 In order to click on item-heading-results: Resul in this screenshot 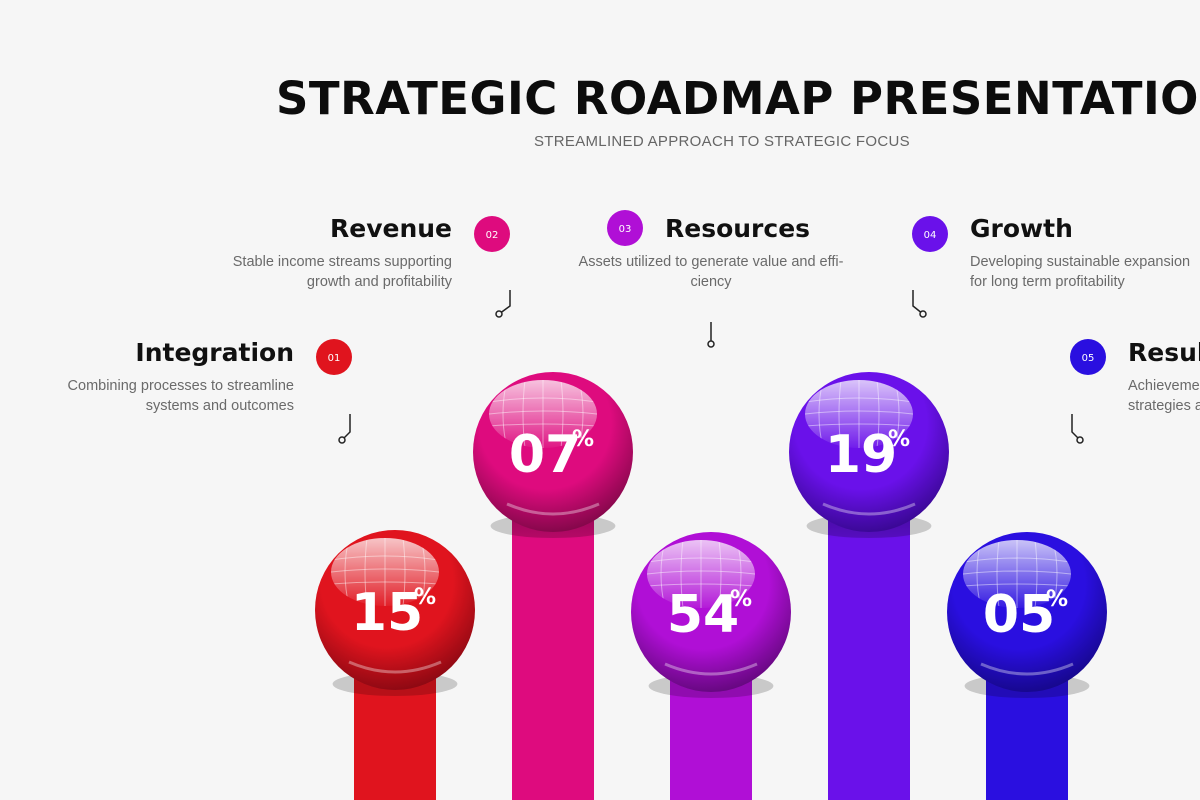, I will do `click(1164, 352)`.